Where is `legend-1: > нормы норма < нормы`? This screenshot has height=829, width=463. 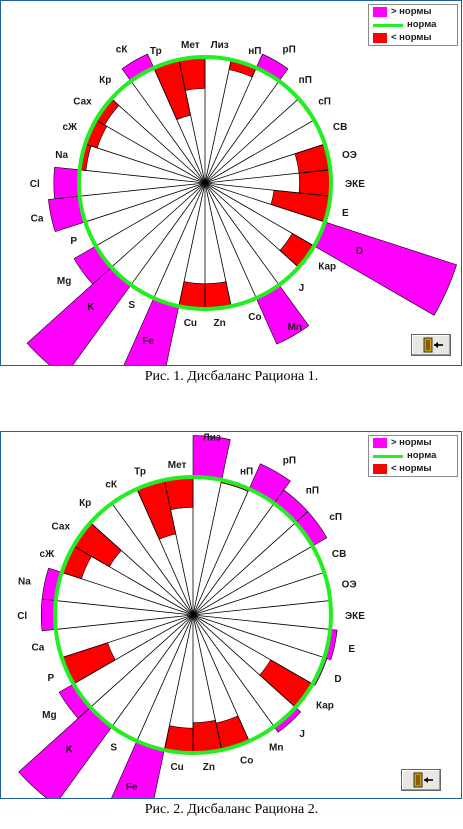 legend-1: > нормы норма < нормы is located at coordinates (413, 25).